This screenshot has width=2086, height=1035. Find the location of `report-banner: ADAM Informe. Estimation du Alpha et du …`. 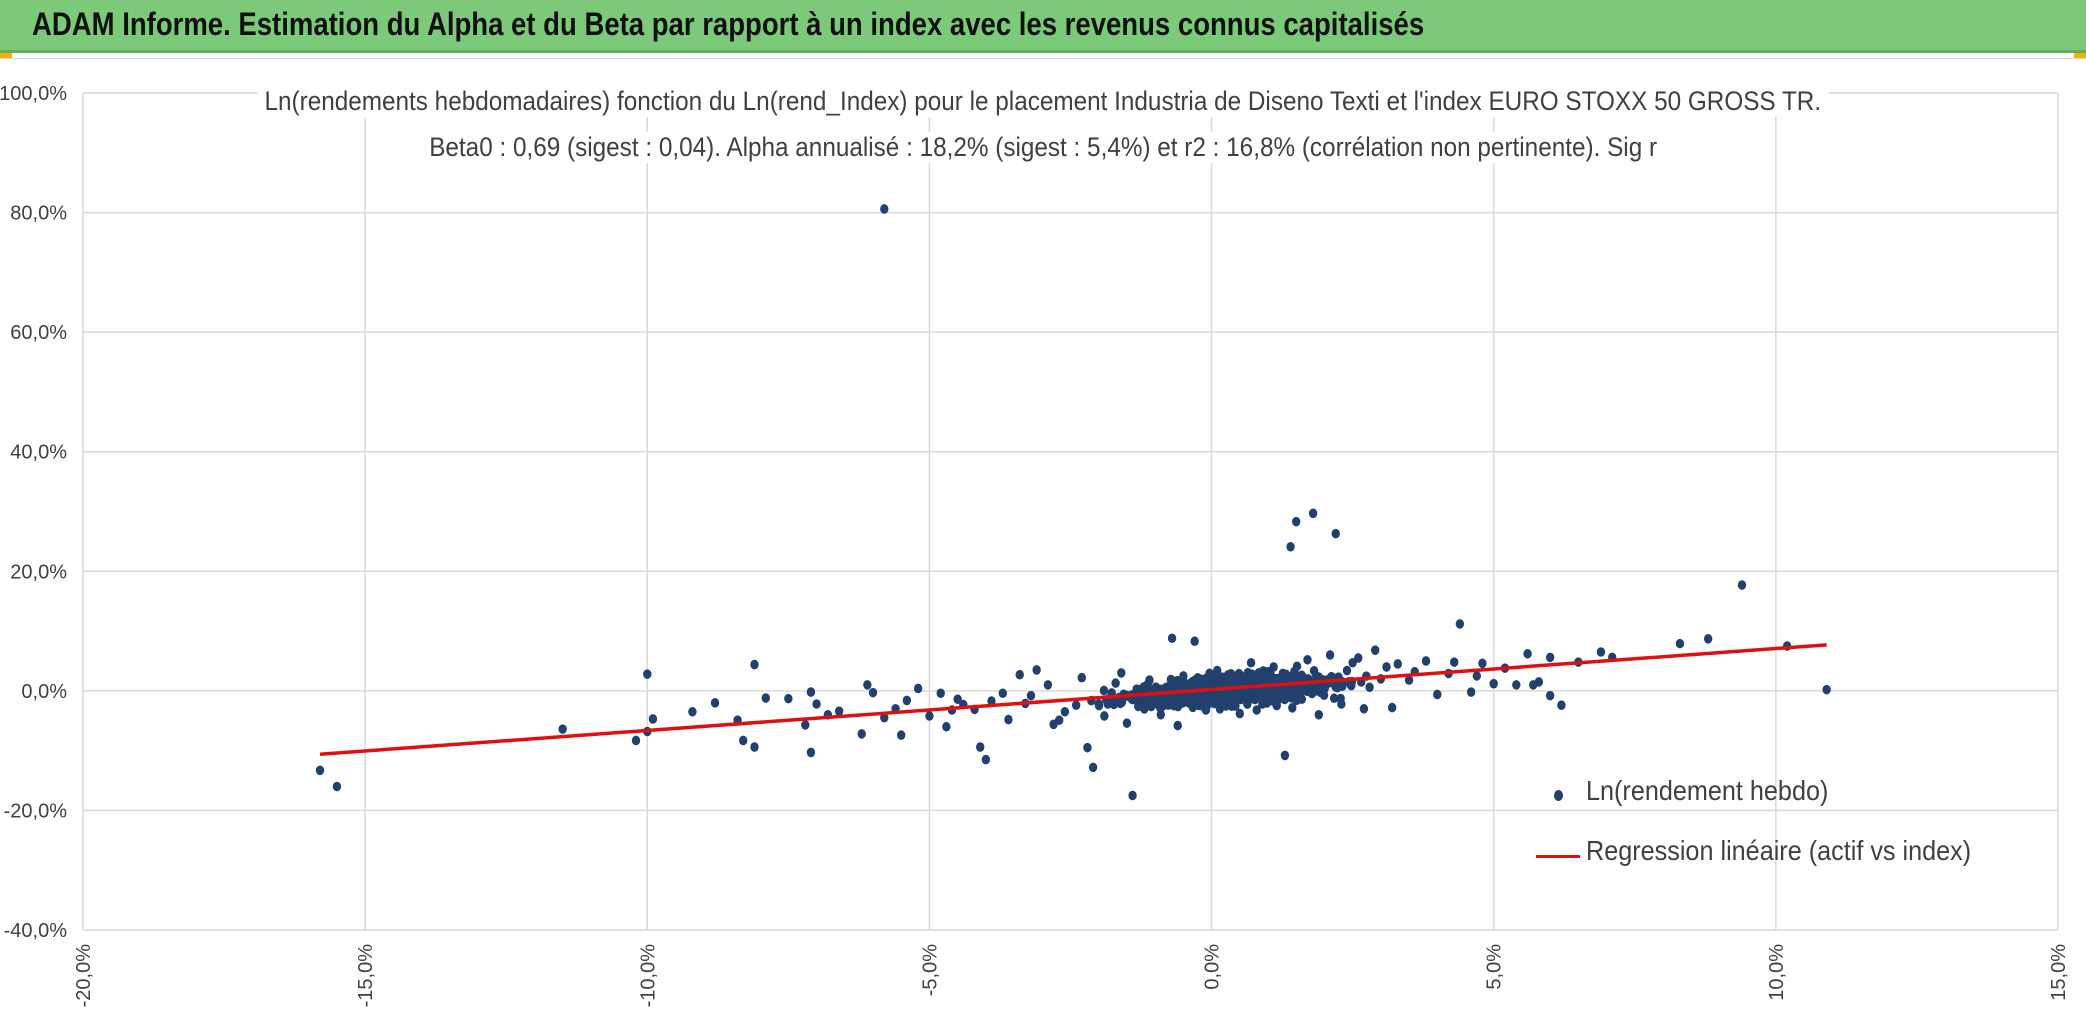

report-banner: ADAM Informe. Estimation du Alpha et du … is located at coordinates (1043, 26).